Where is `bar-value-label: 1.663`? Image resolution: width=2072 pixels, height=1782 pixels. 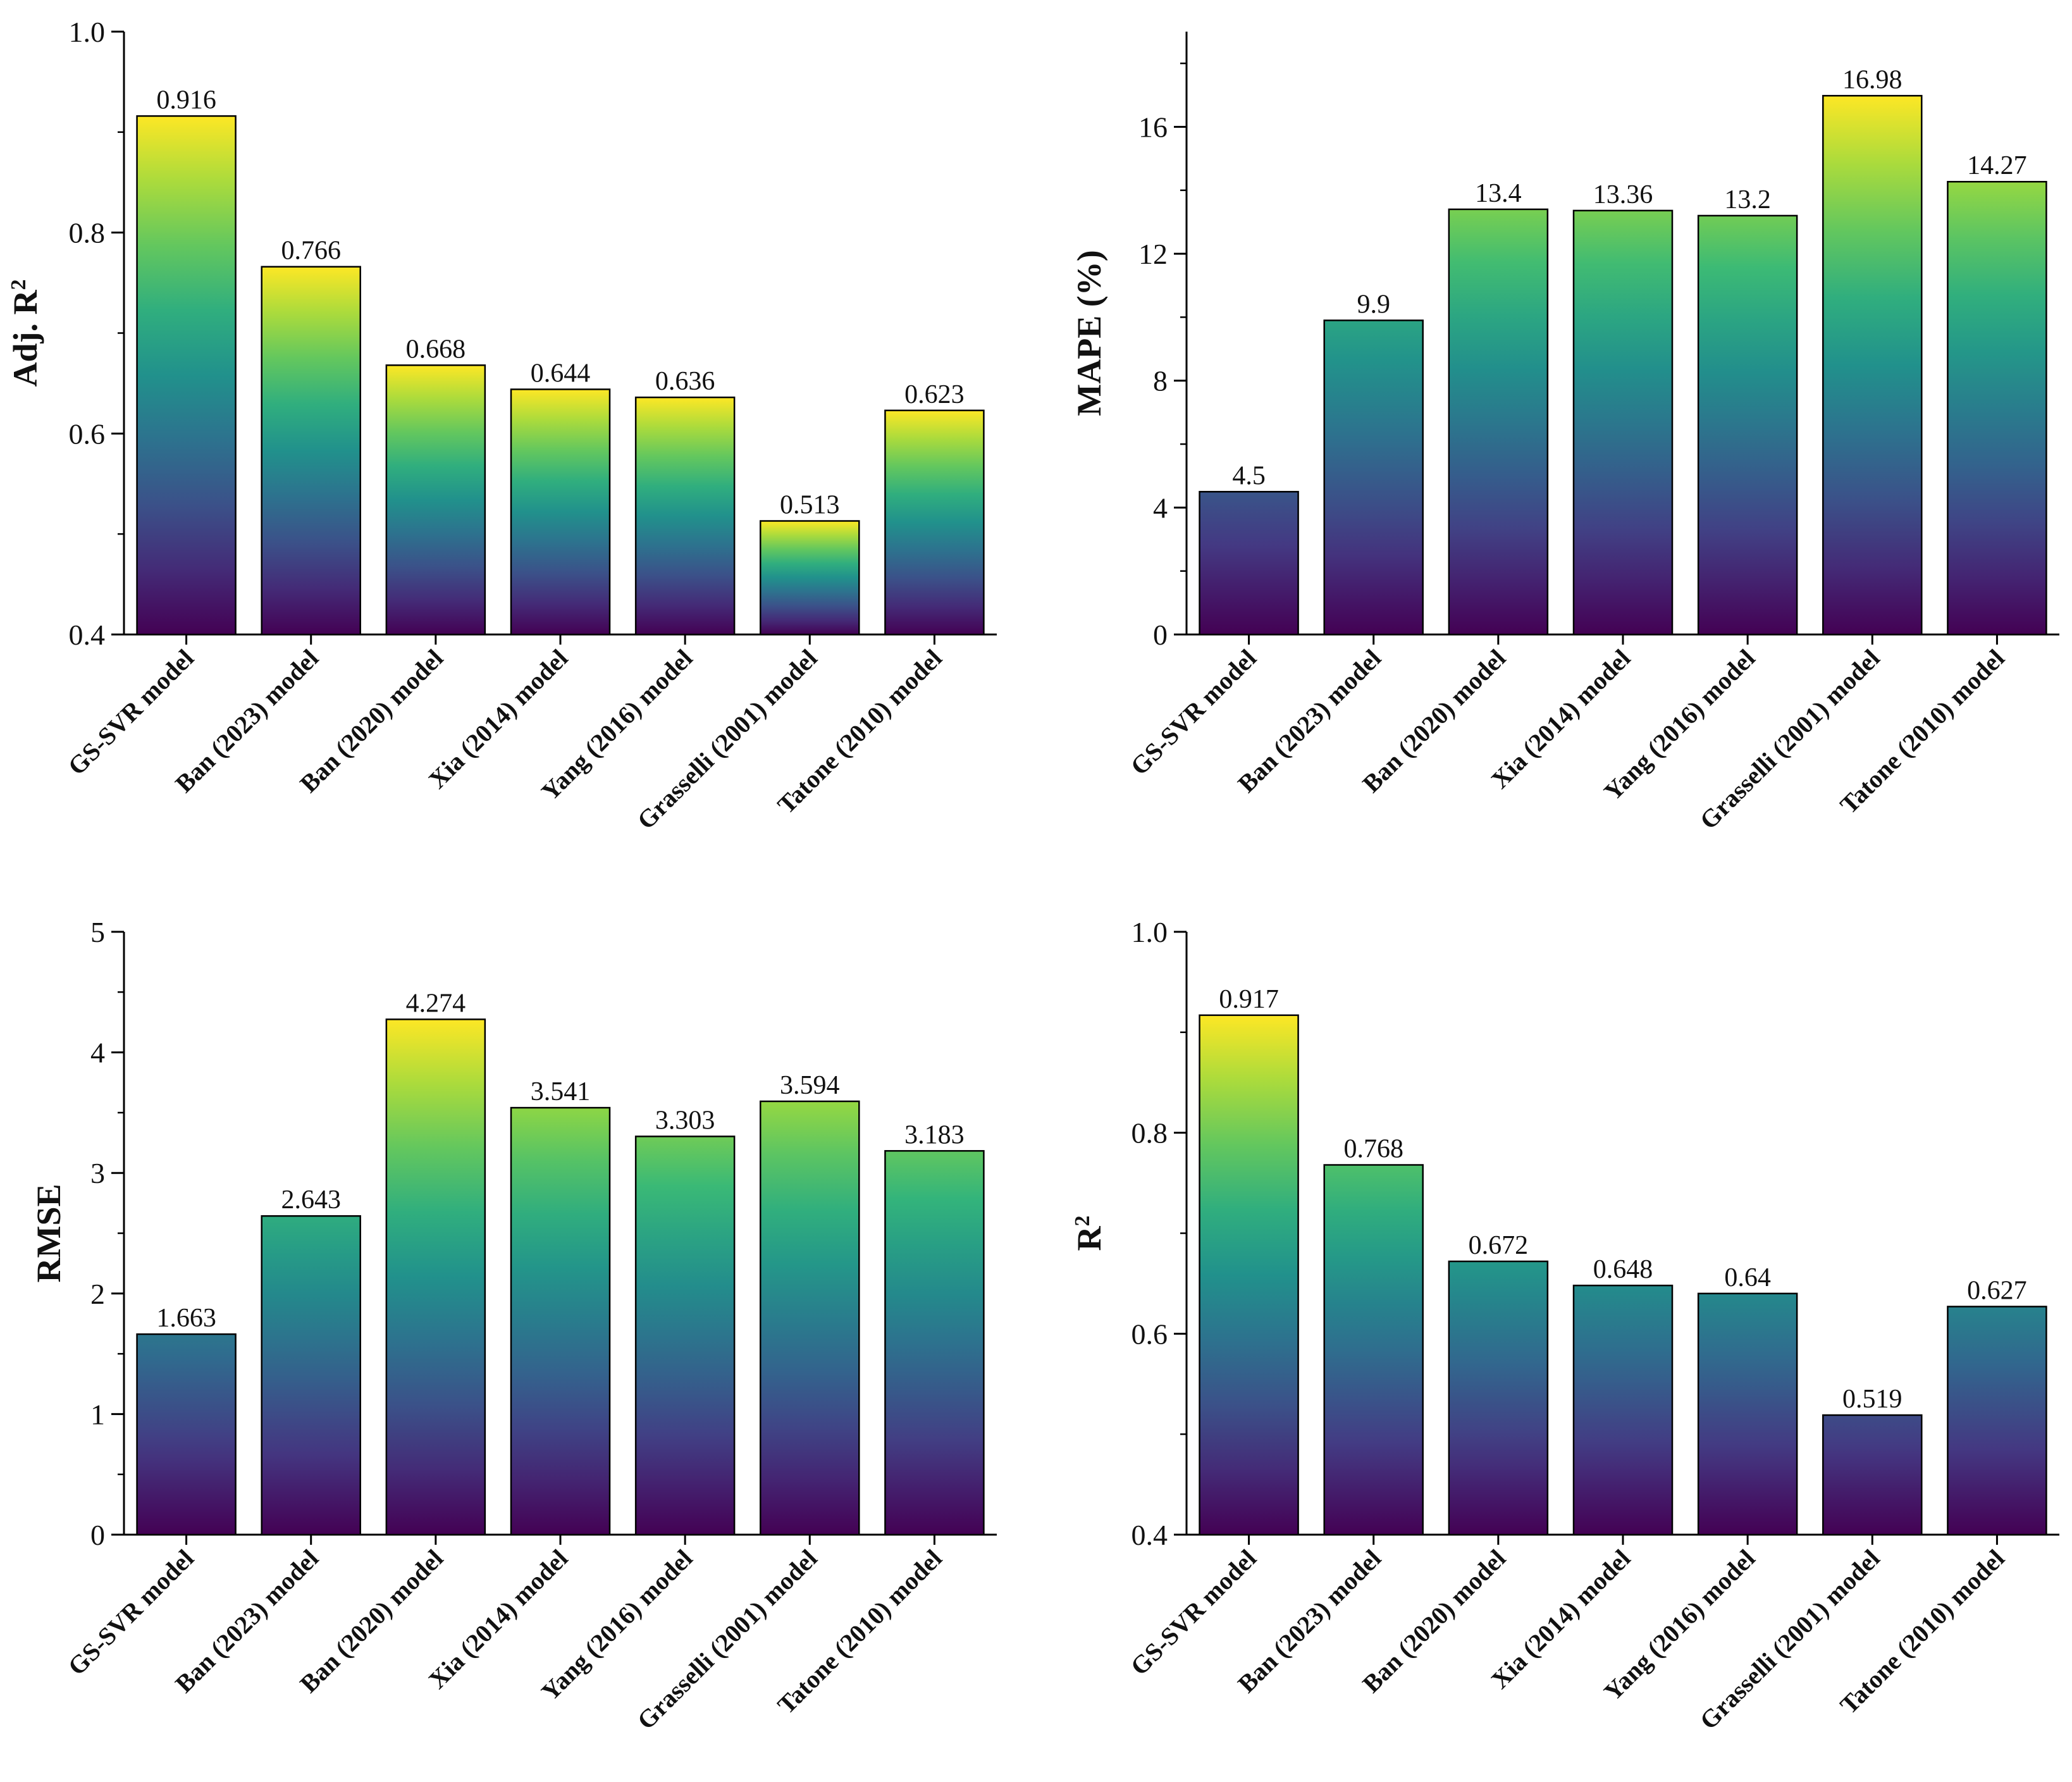 bar-value-label: 1.663 is located at coordinates (186, 1318).